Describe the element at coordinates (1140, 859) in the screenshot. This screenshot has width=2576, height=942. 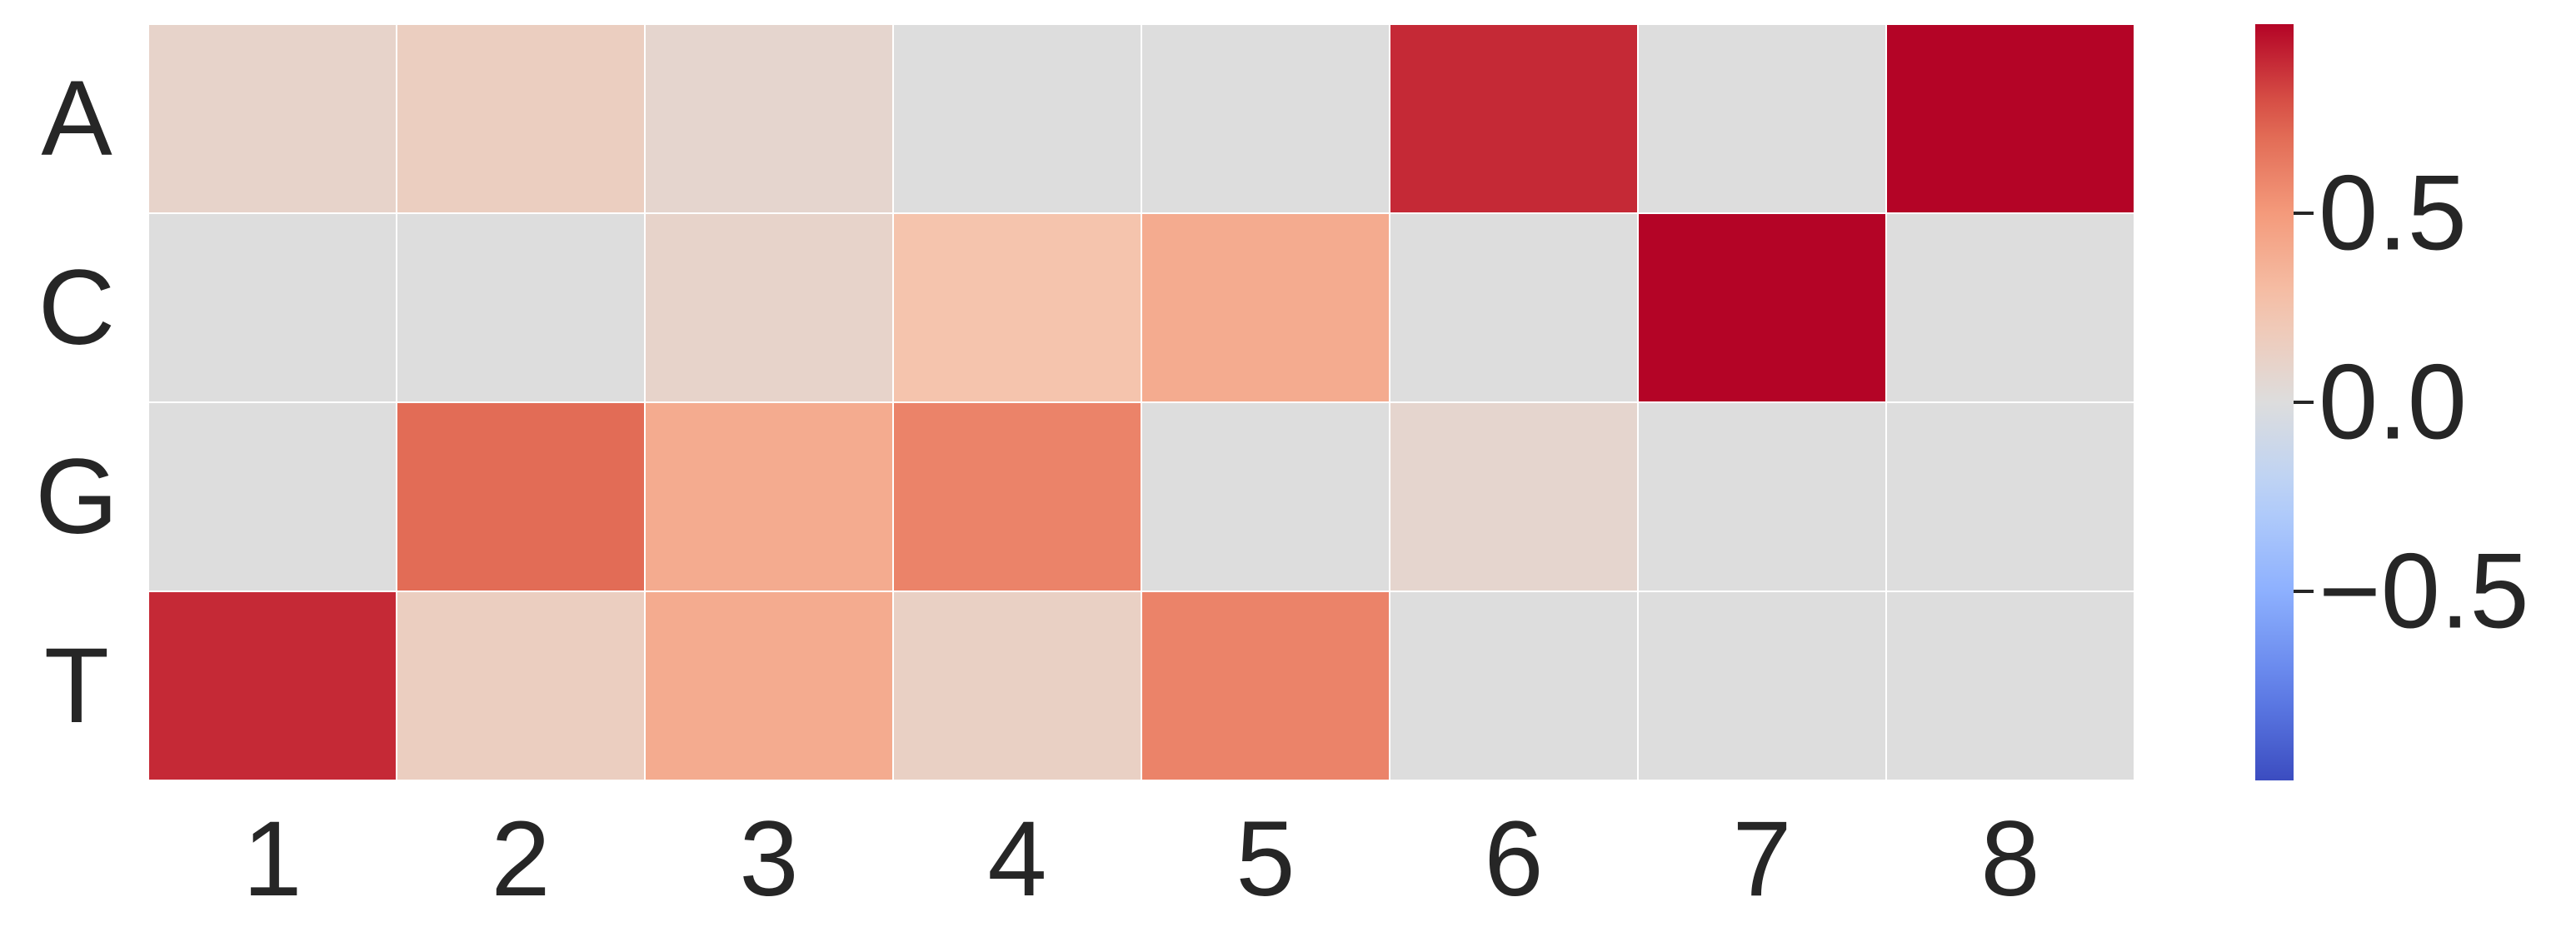
I see `x-axis-tick-labels: 1 2 3 4 5 6 7 8` at that location.